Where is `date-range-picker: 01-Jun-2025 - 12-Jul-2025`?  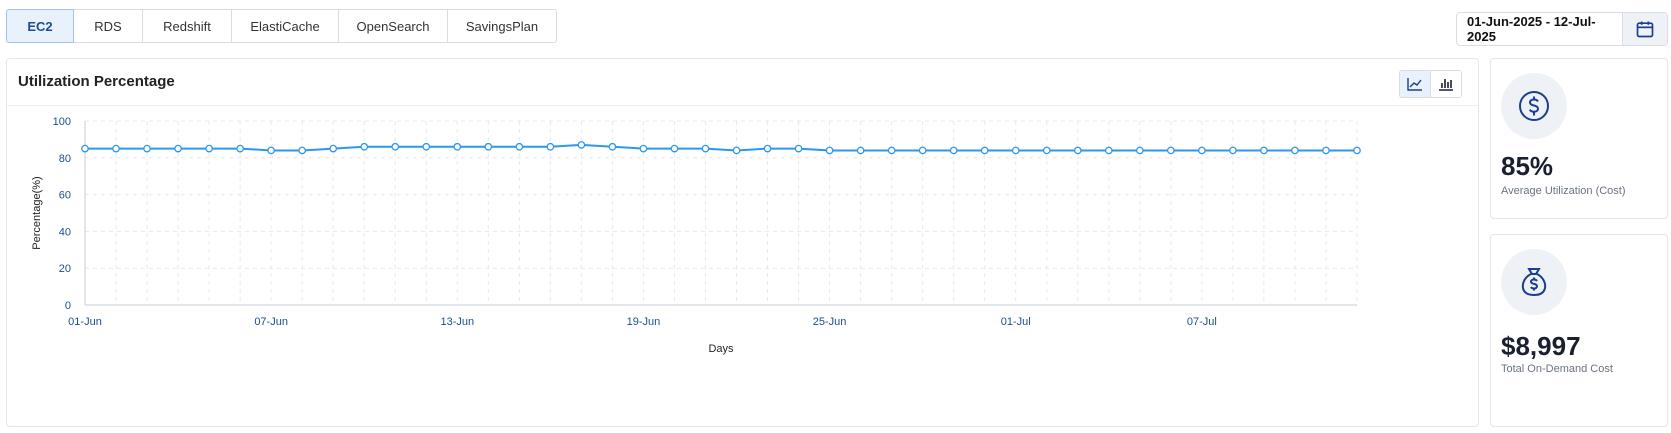
date-range-picker: 01-Jun-2025 - 12-Jul-2025 is located at coordinates (1562, 29).